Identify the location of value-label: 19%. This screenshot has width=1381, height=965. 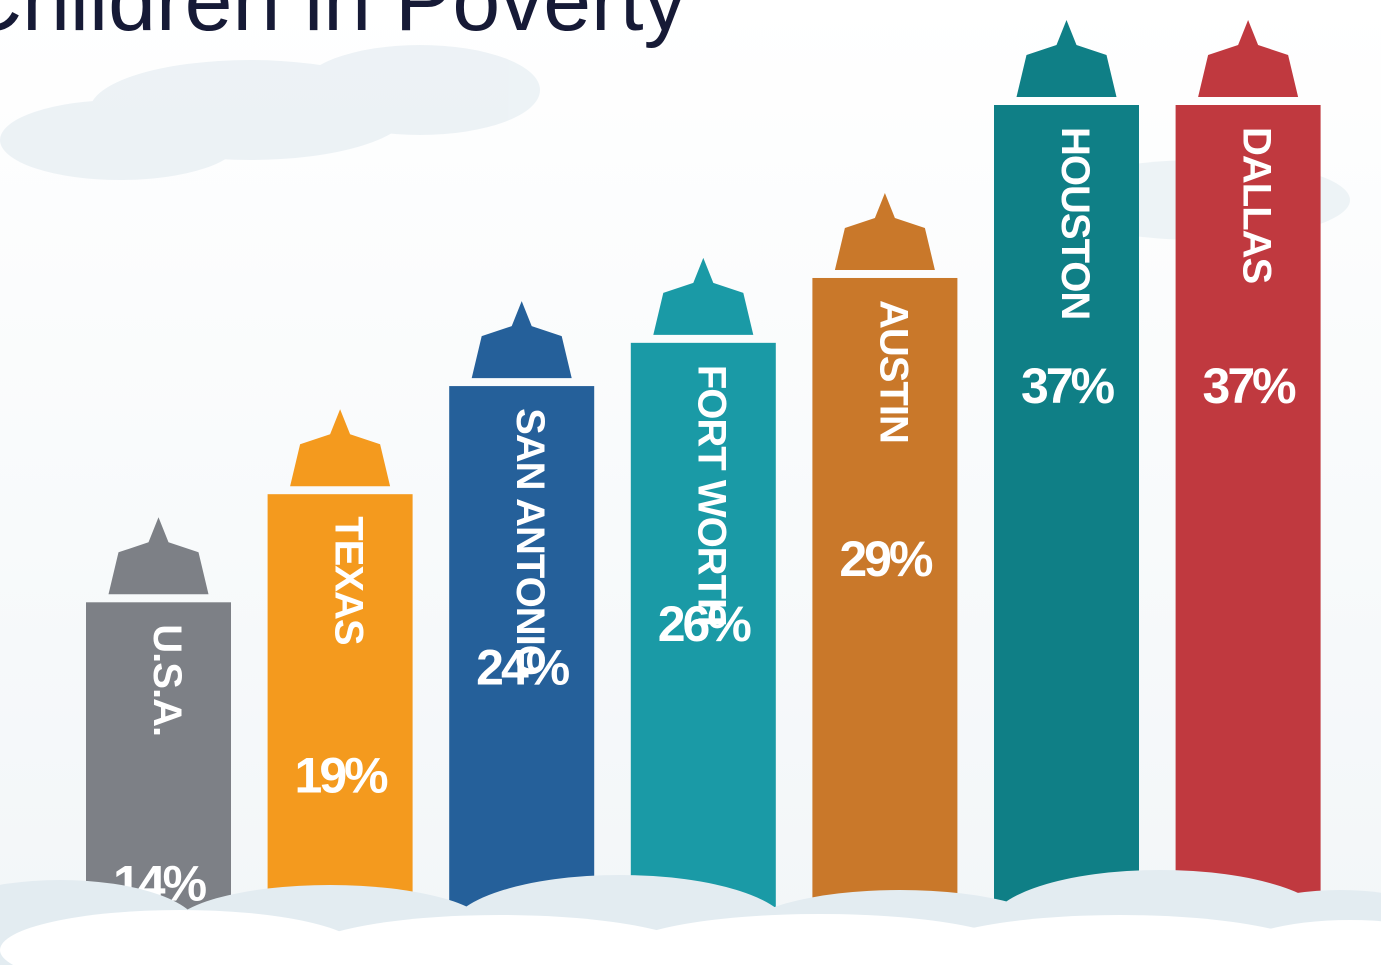
(342, 775).